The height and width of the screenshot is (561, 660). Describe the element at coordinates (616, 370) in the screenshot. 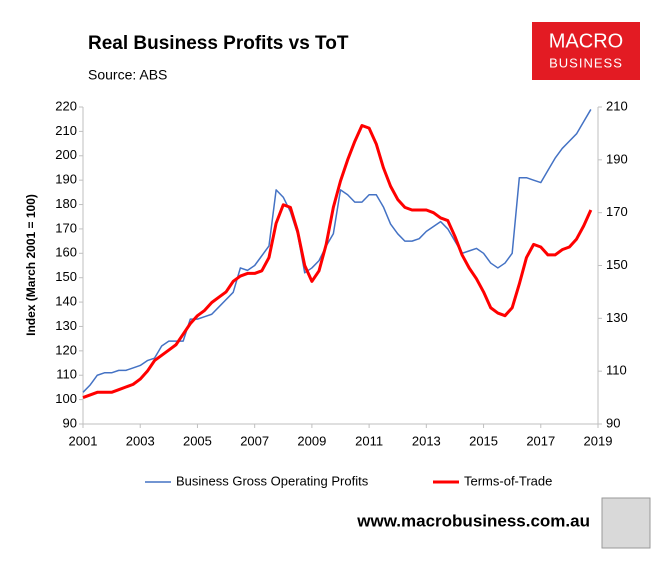

I see `y2-tick-label: 110` at that location.